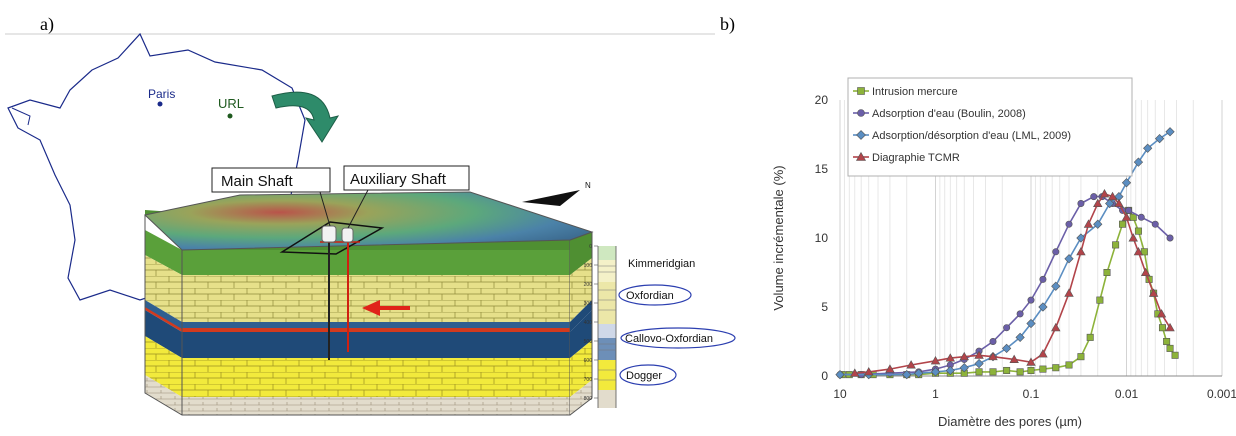 The width and height of the screenshot is (1236, 436). I want to click on city-paris: Paris, so click(161, 94).